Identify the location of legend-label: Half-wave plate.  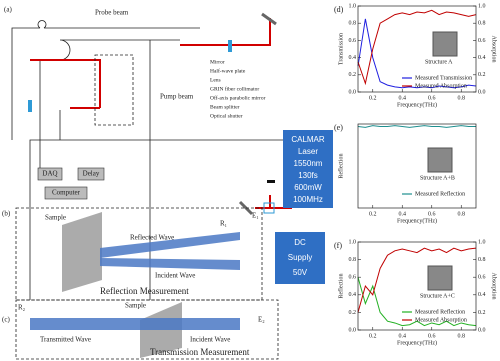
(228, 70).